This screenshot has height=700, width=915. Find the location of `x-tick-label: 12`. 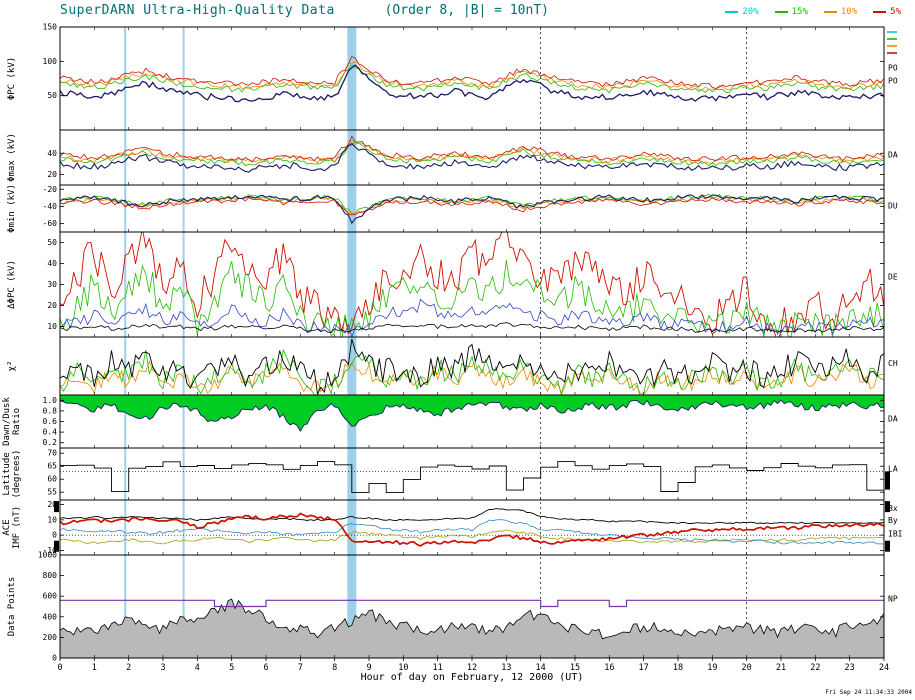

x-tick-label: 12 is located at coordinates (472, 668).